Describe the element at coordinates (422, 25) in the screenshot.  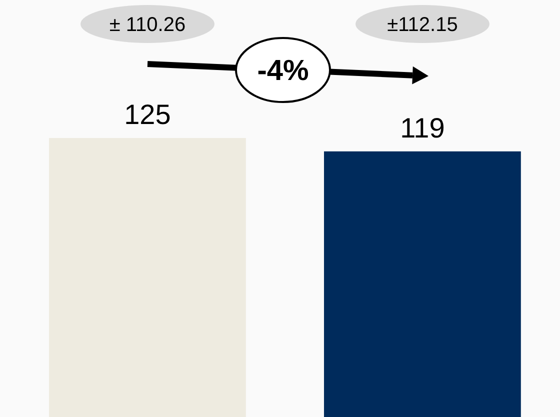
I see `text: ±112.15` at that location.